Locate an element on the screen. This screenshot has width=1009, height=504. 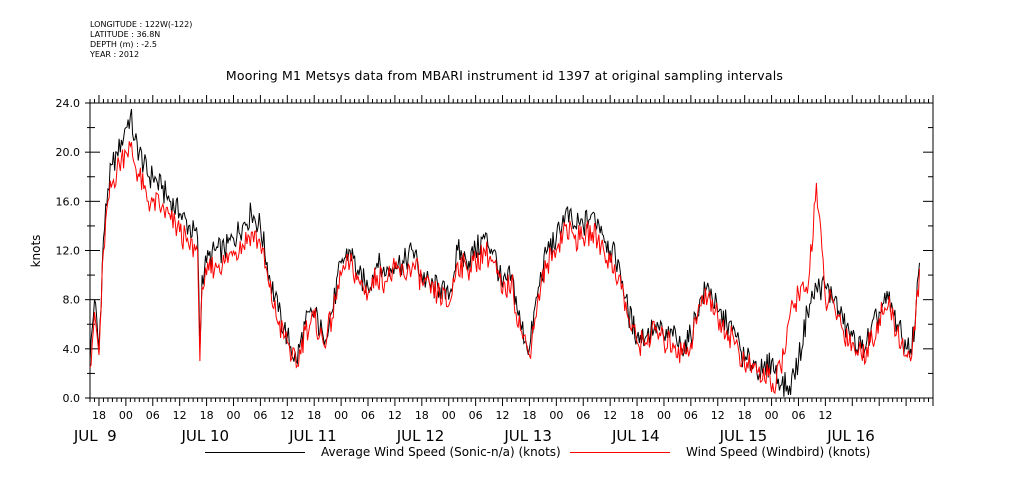
y-tick-label: 24.0 is located at coordinates (68, 103).